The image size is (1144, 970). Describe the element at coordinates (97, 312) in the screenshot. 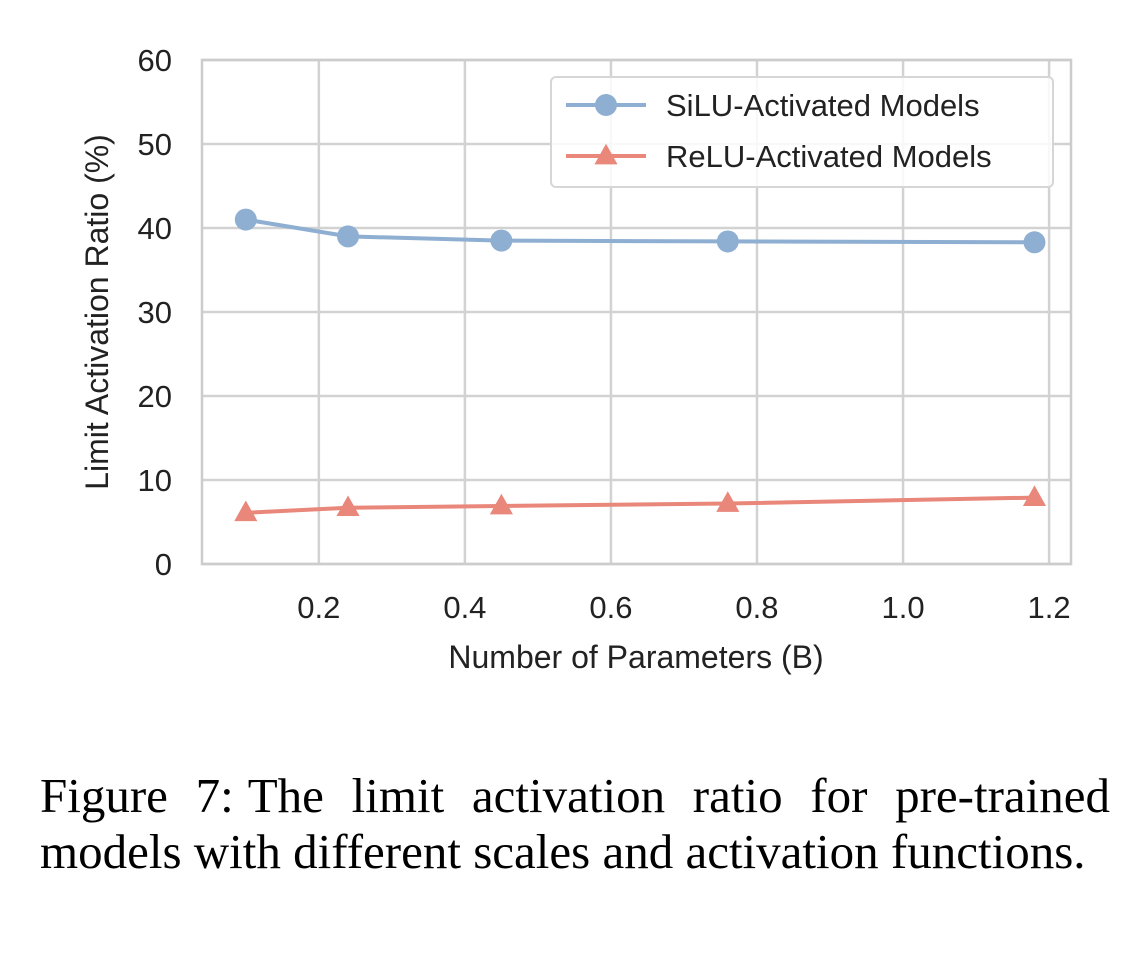

I see `y-axis-label: Limit Activation Ratio (%)` at that location.